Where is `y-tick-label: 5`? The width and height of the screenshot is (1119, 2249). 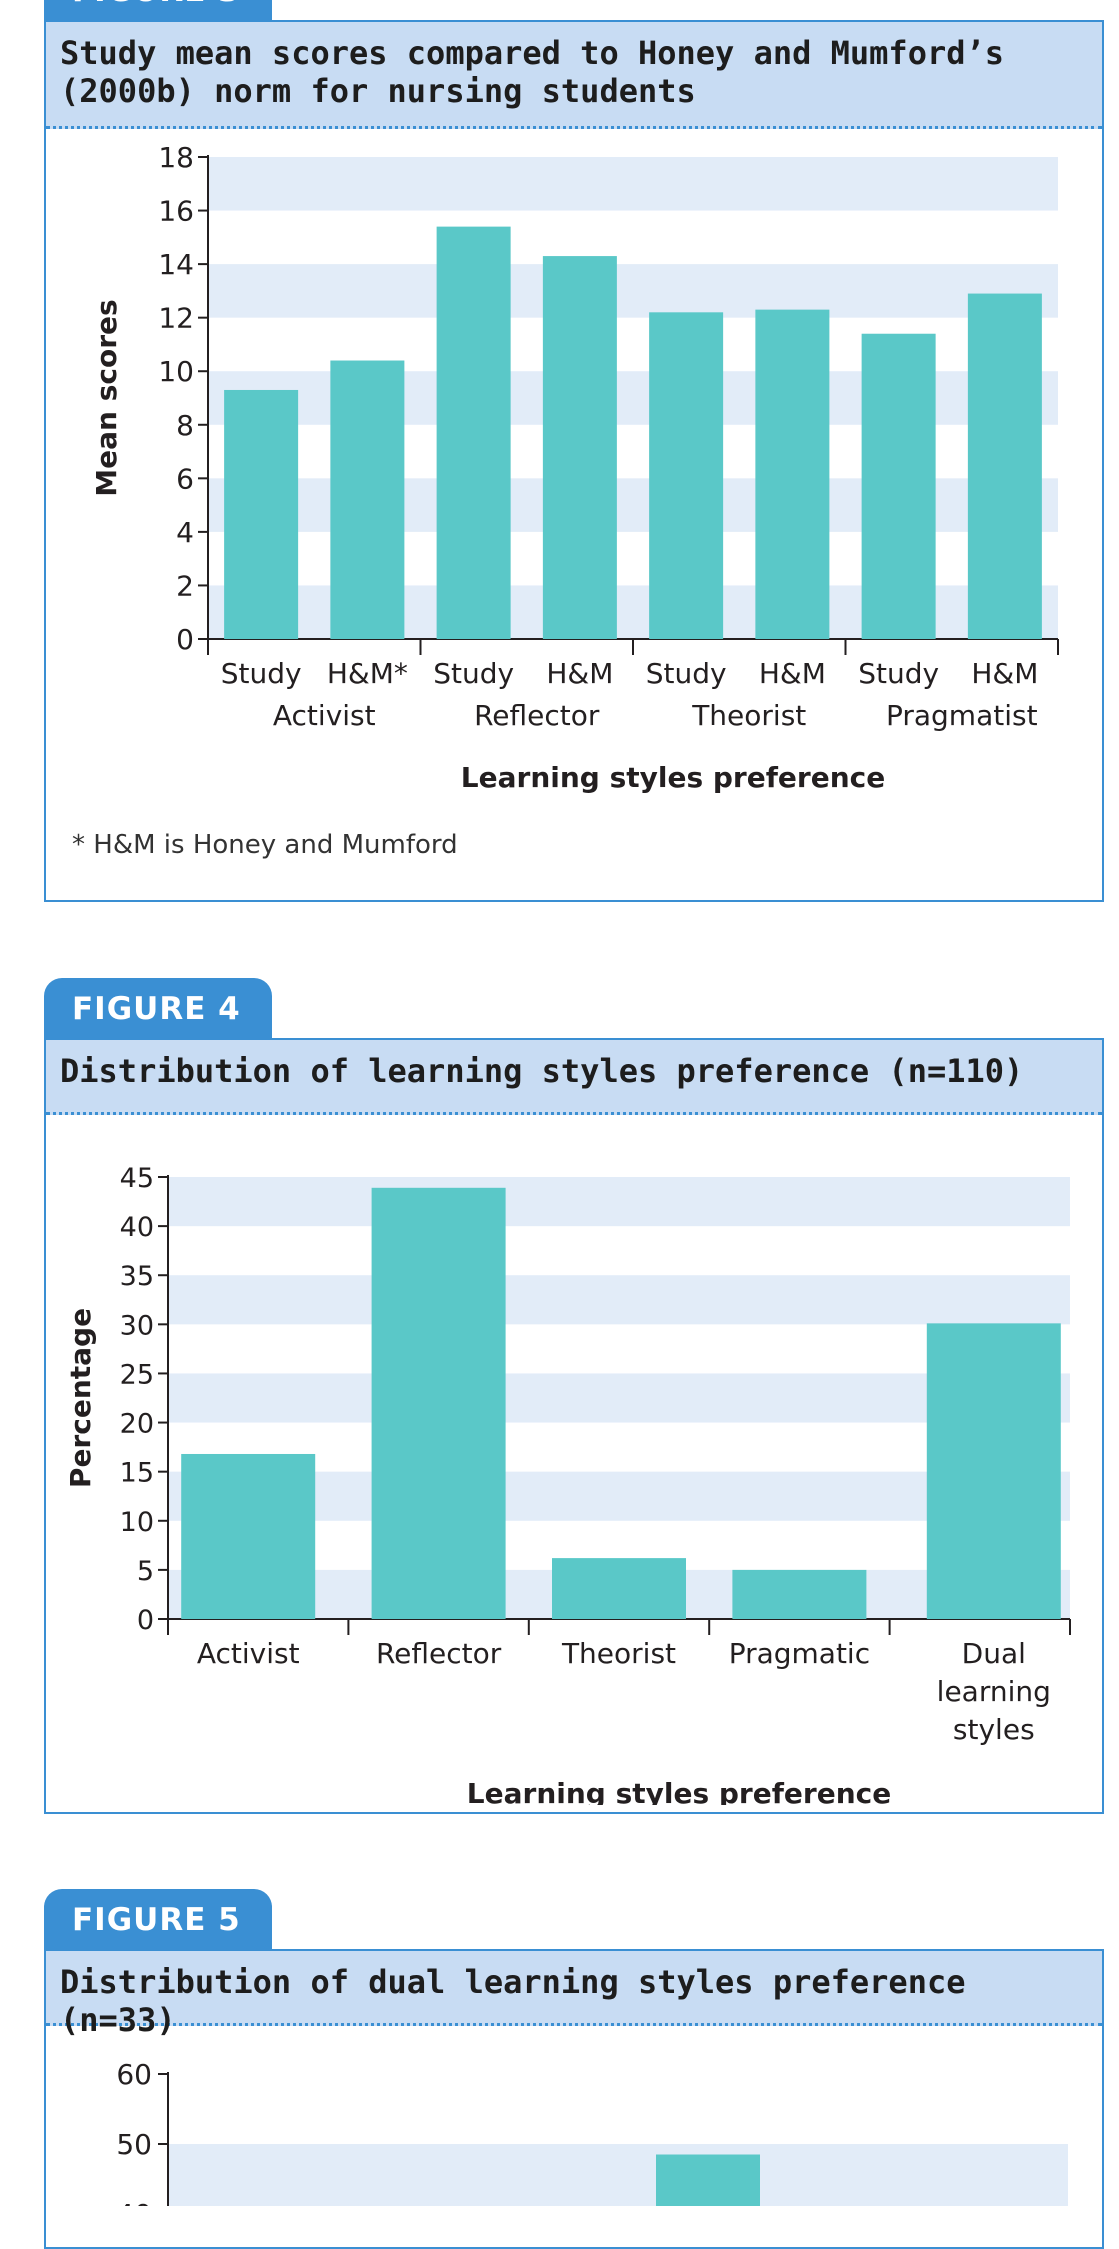 y-tick-label: 5 is located at coordinates (145, 1571).